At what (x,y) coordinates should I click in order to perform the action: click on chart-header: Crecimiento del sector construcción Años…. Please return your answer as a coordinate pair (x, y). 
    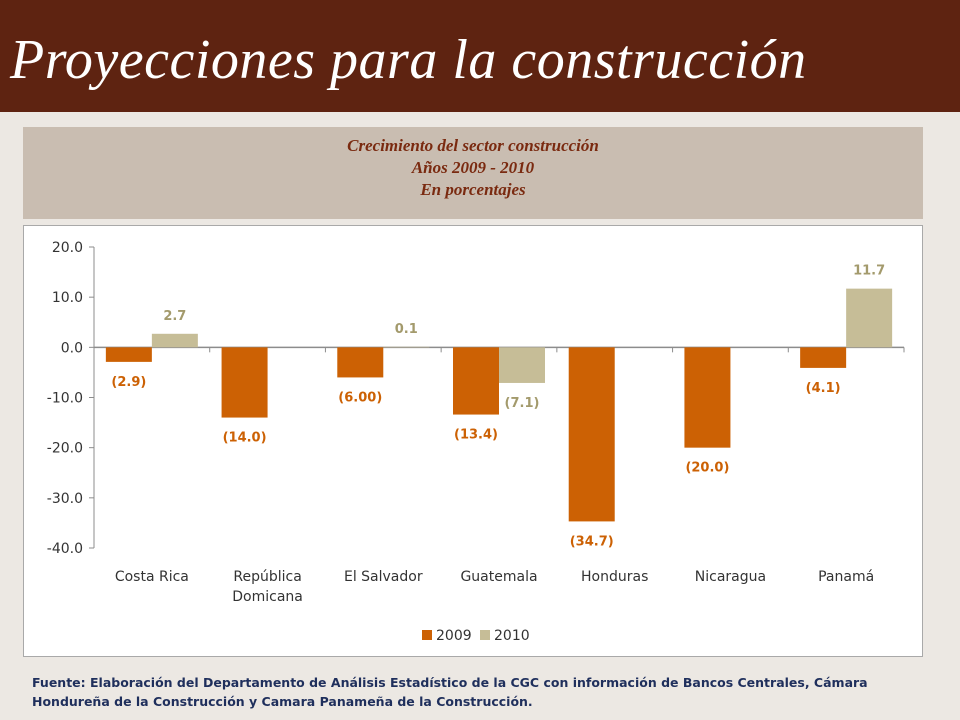
    Looking at the image, I should click on (473, 173).